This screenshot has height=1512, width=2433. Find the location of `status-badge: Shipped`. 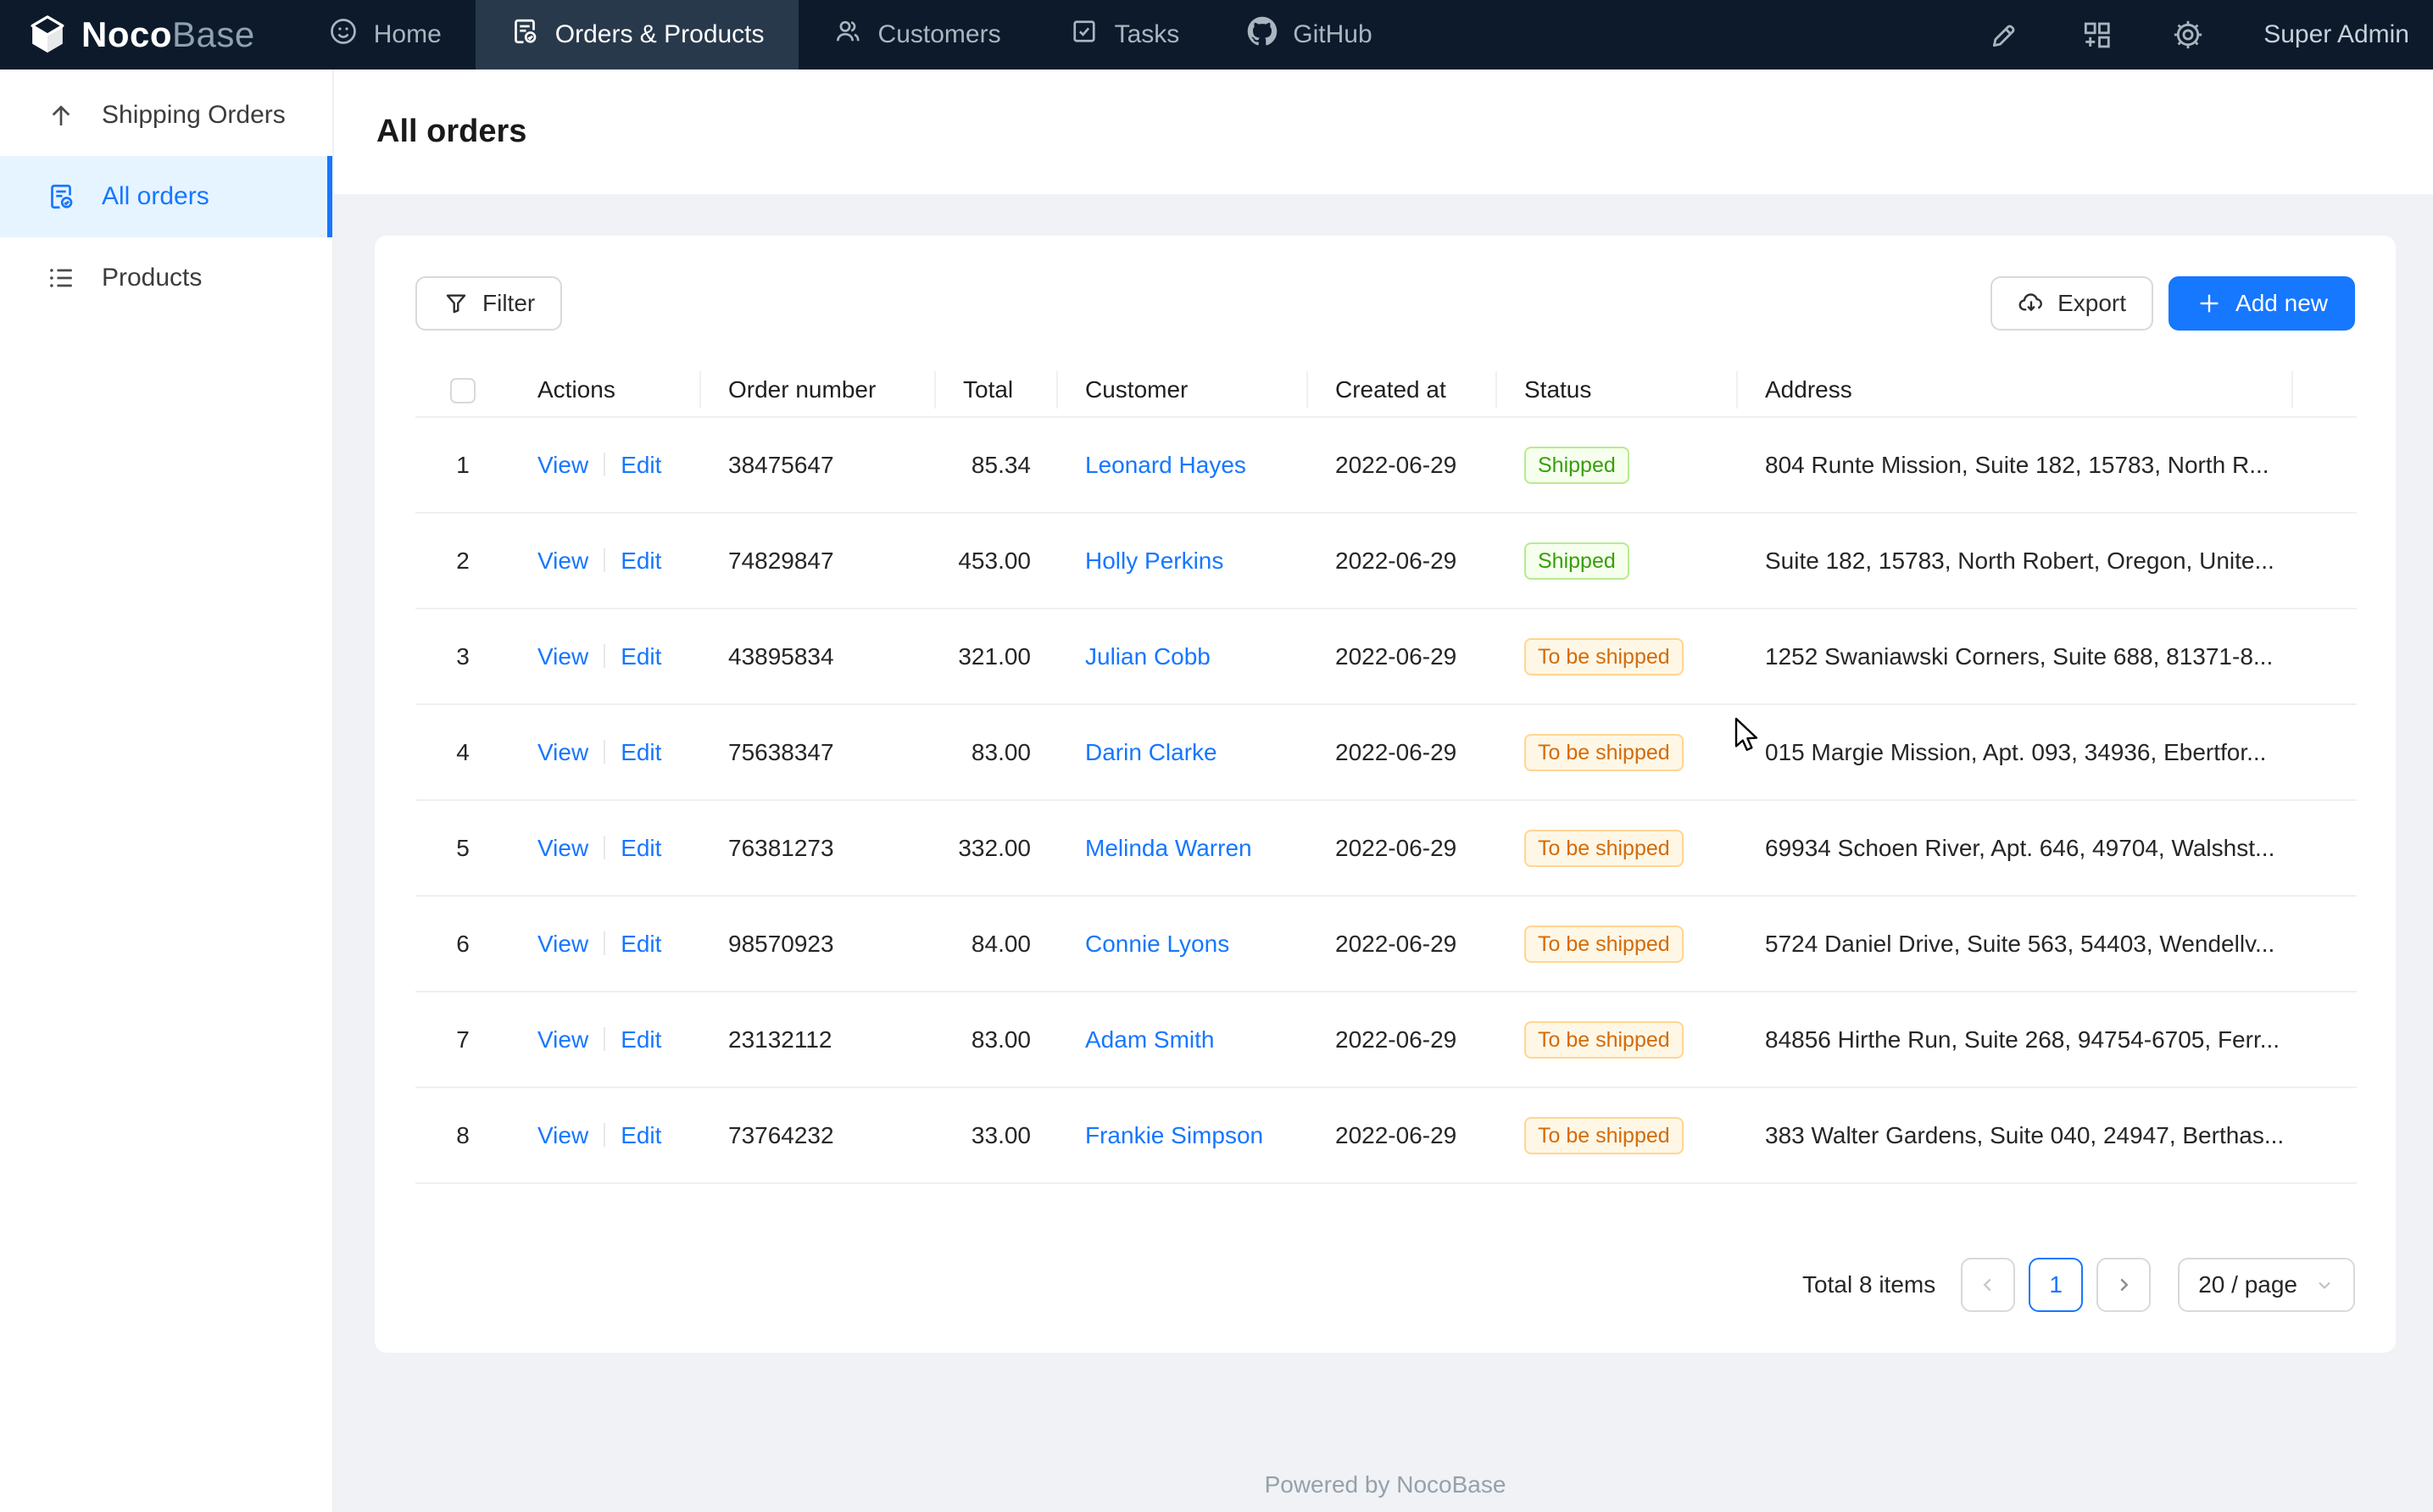

status-badge: Shipped is located at coordinates (1576, 465).